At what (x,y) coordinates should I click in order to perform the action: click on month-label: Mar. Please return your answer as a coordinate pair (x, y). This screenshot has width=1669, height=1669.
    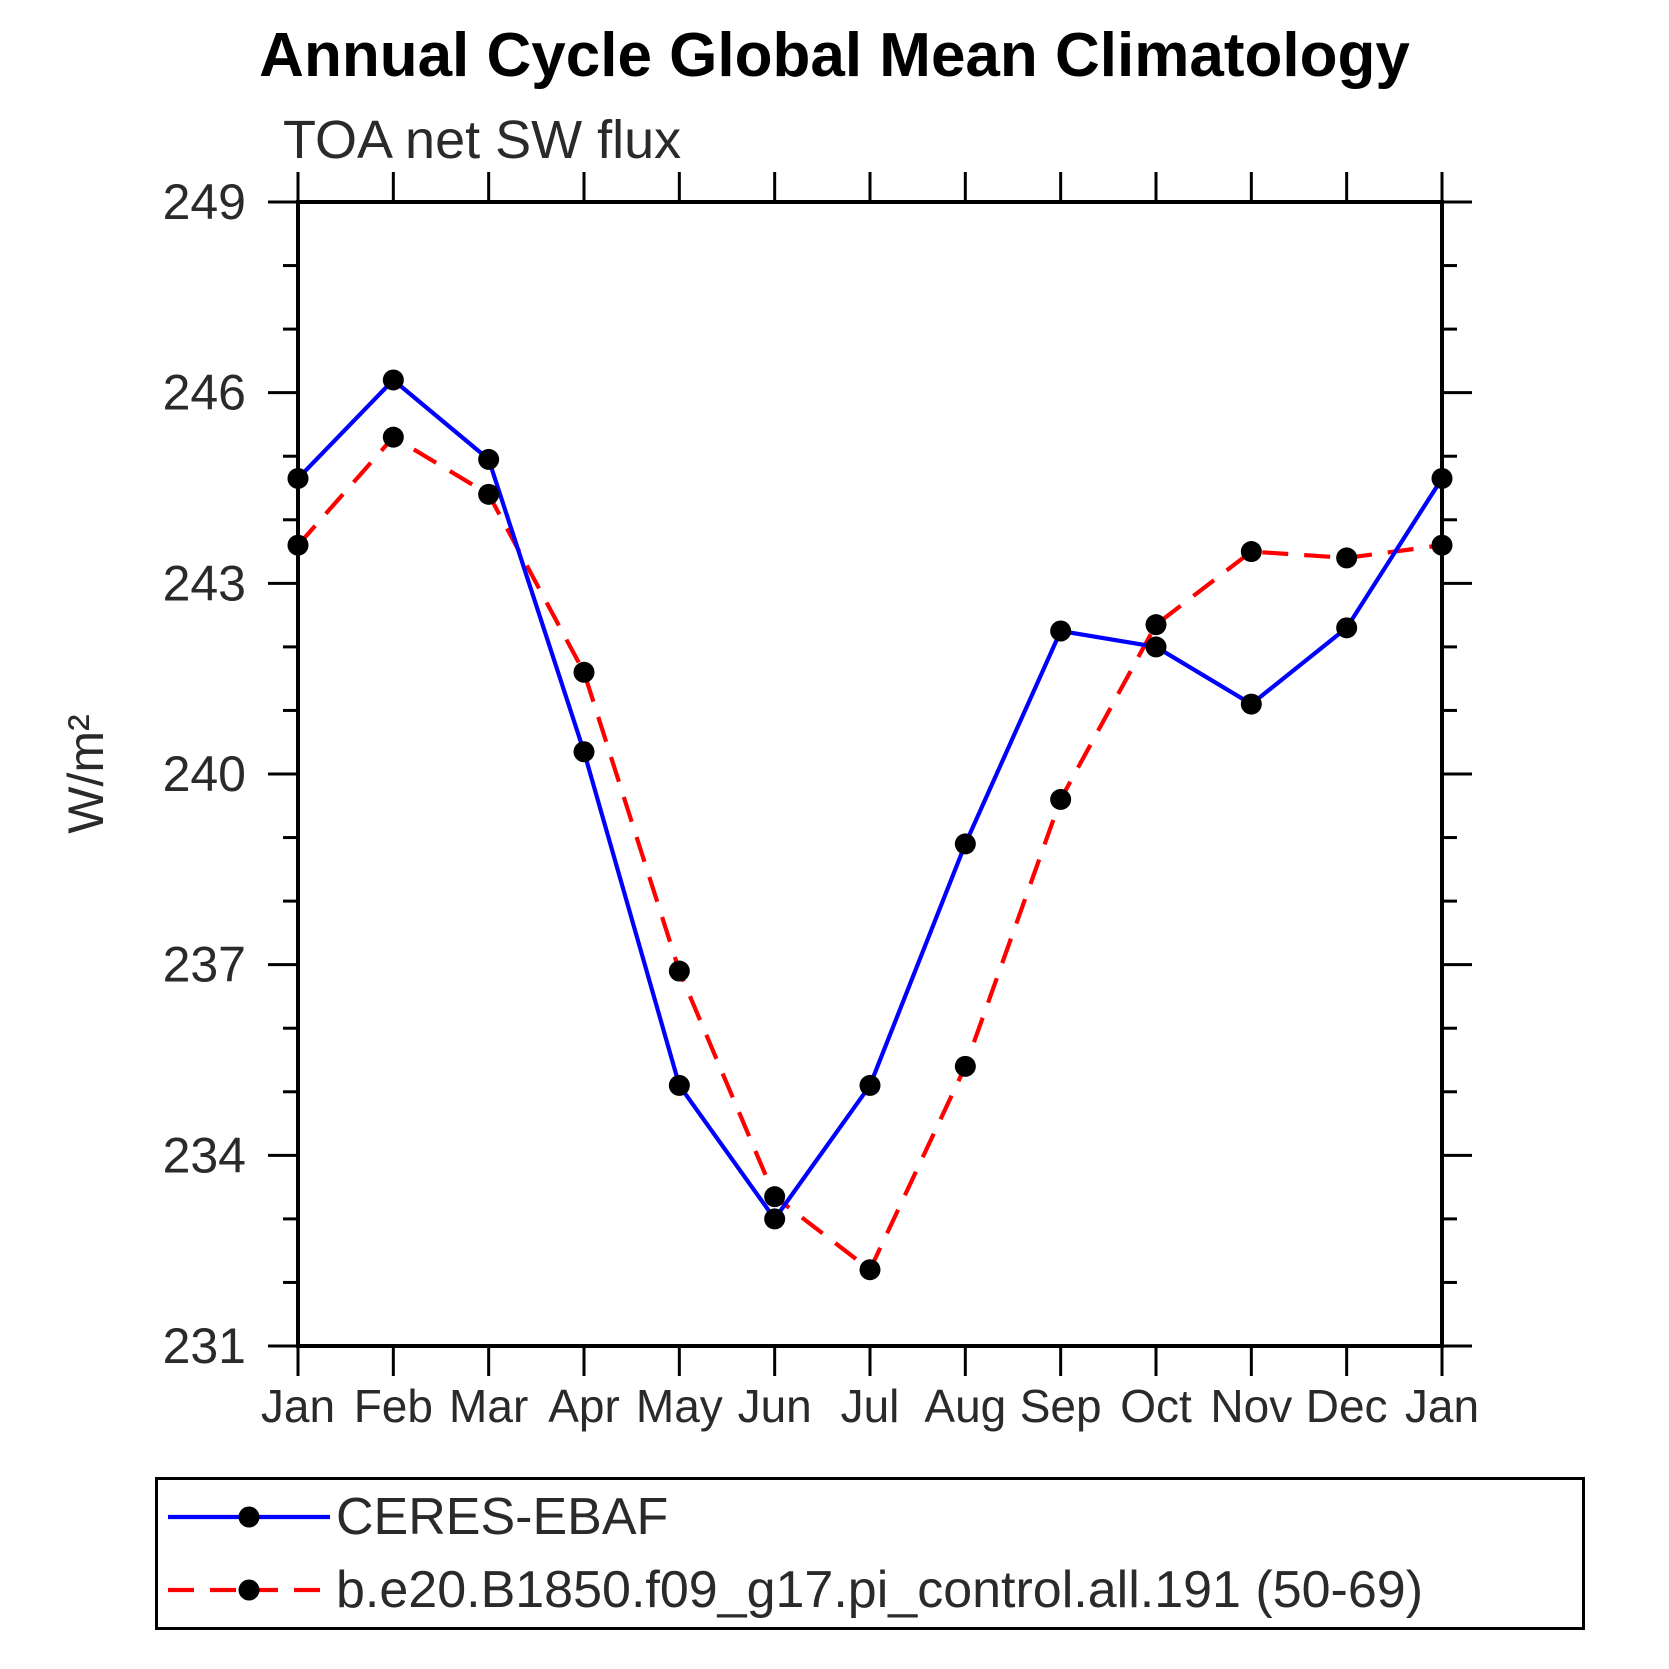
    Looking at the image, I should click on (488, 1406).